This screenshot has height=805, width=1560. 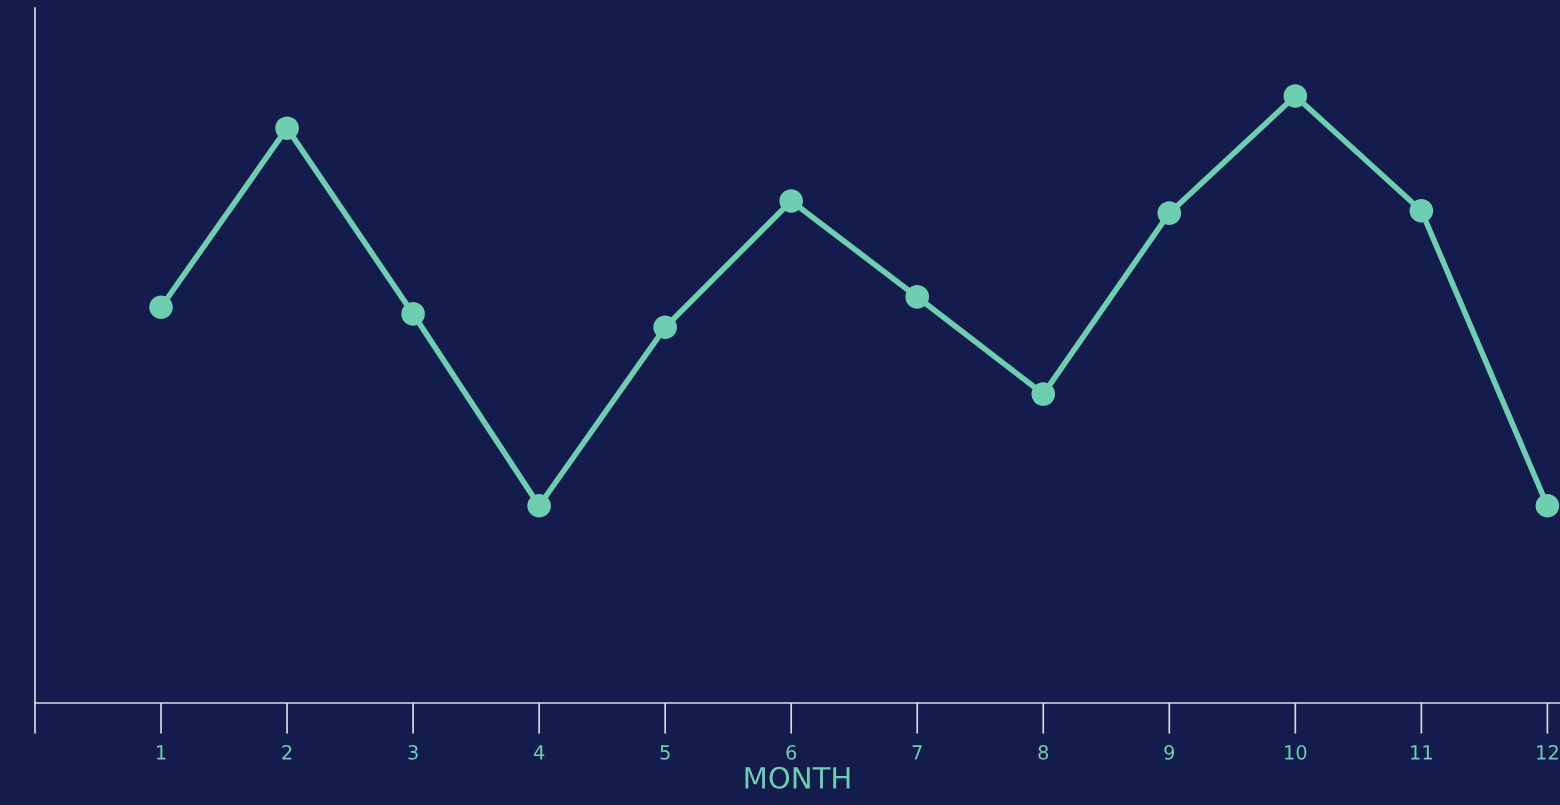 What do you see at coordinates (413, 752) in the screenshot?
I see `x-tick-label: 3` at bounding box center [413, 752].